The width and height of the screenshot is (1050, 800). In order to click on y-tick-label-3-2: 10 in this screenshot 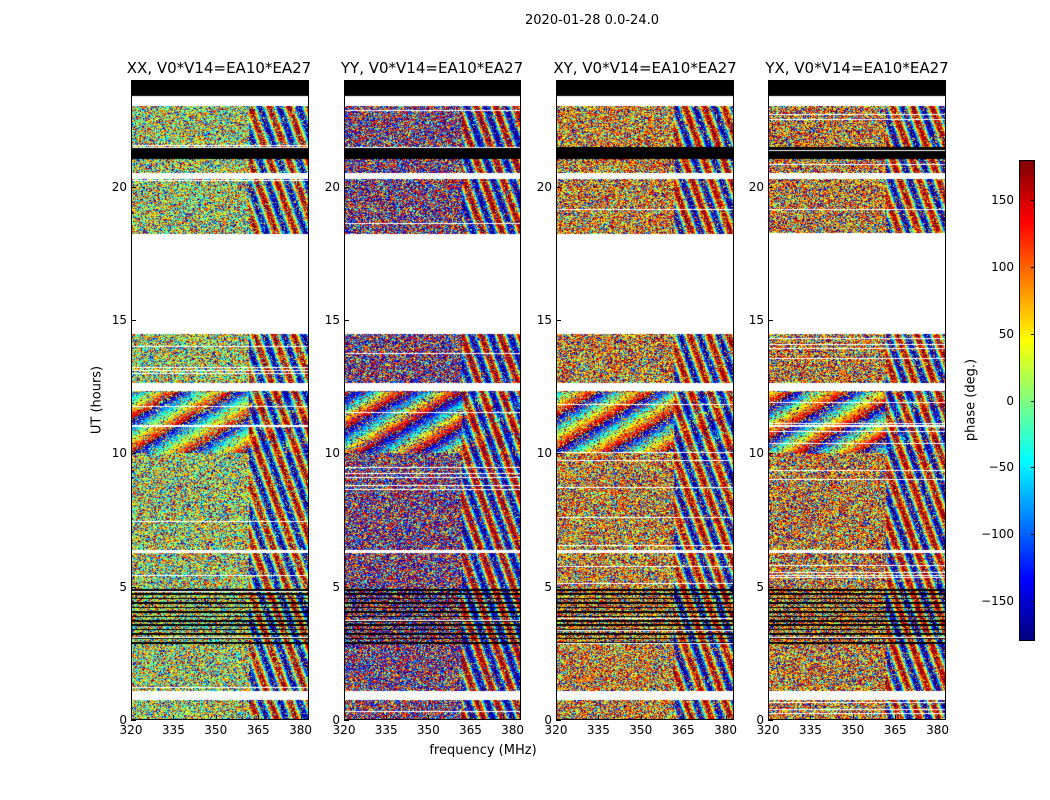, I will do `click(756, 453)`.